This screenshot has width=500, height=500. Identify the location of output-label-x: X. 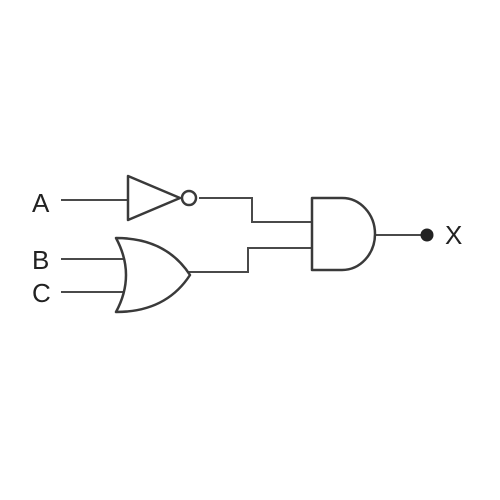
(453, 235).